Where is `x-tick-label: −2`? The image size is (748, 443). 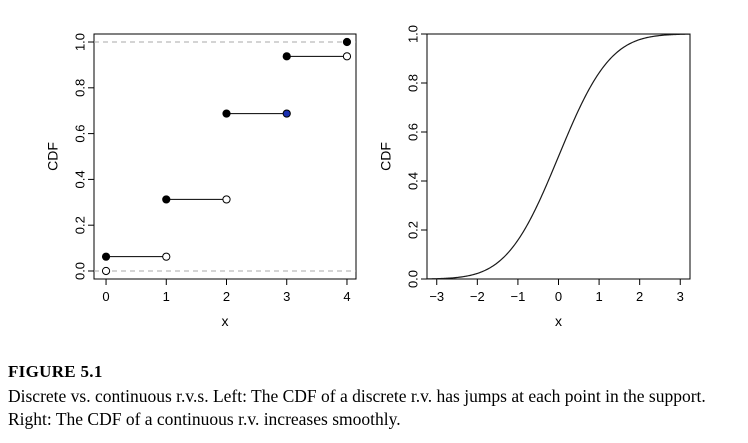 x-tick-label: −2 is located at coordinates (477, 296).